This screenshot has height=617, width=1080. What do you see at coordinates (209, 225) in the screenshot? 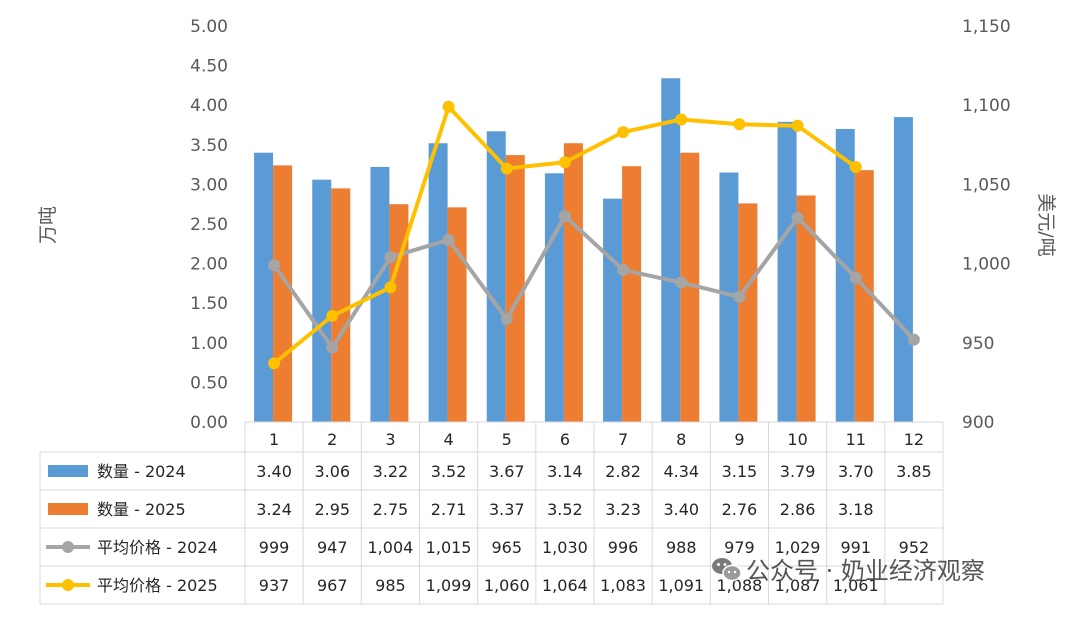
I see `y-tick-left: 2.50` at bounding box center [209, 225].